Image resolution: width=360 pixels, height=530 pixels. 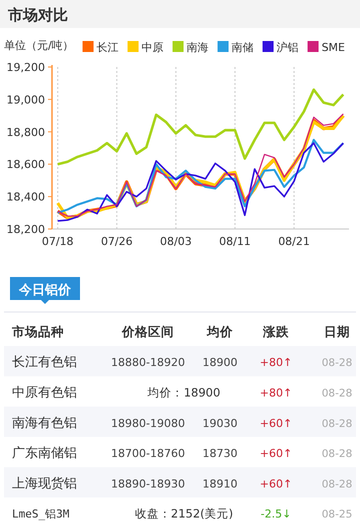 I want to click on y-tick-label: 19,000, so click(x=25, y=99).